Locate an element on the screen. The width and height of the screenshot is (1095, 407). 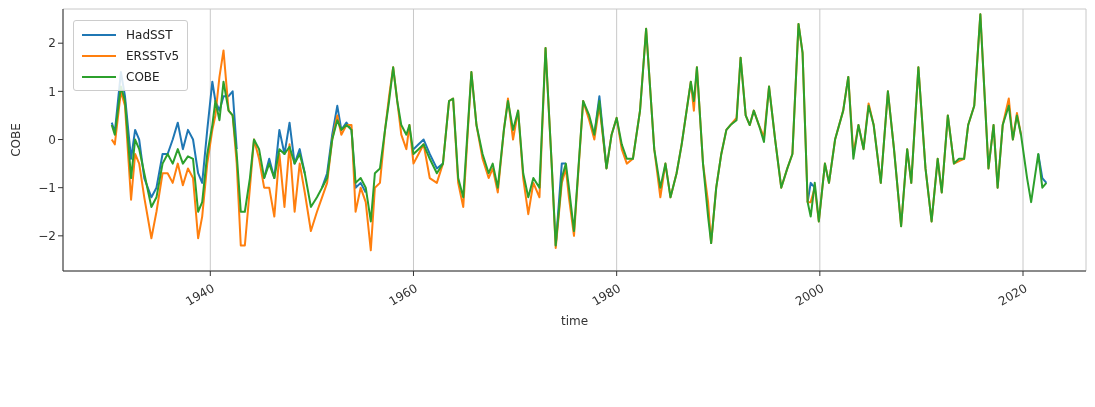
y-tick-label: −2 is located at coordinates (47, 236).